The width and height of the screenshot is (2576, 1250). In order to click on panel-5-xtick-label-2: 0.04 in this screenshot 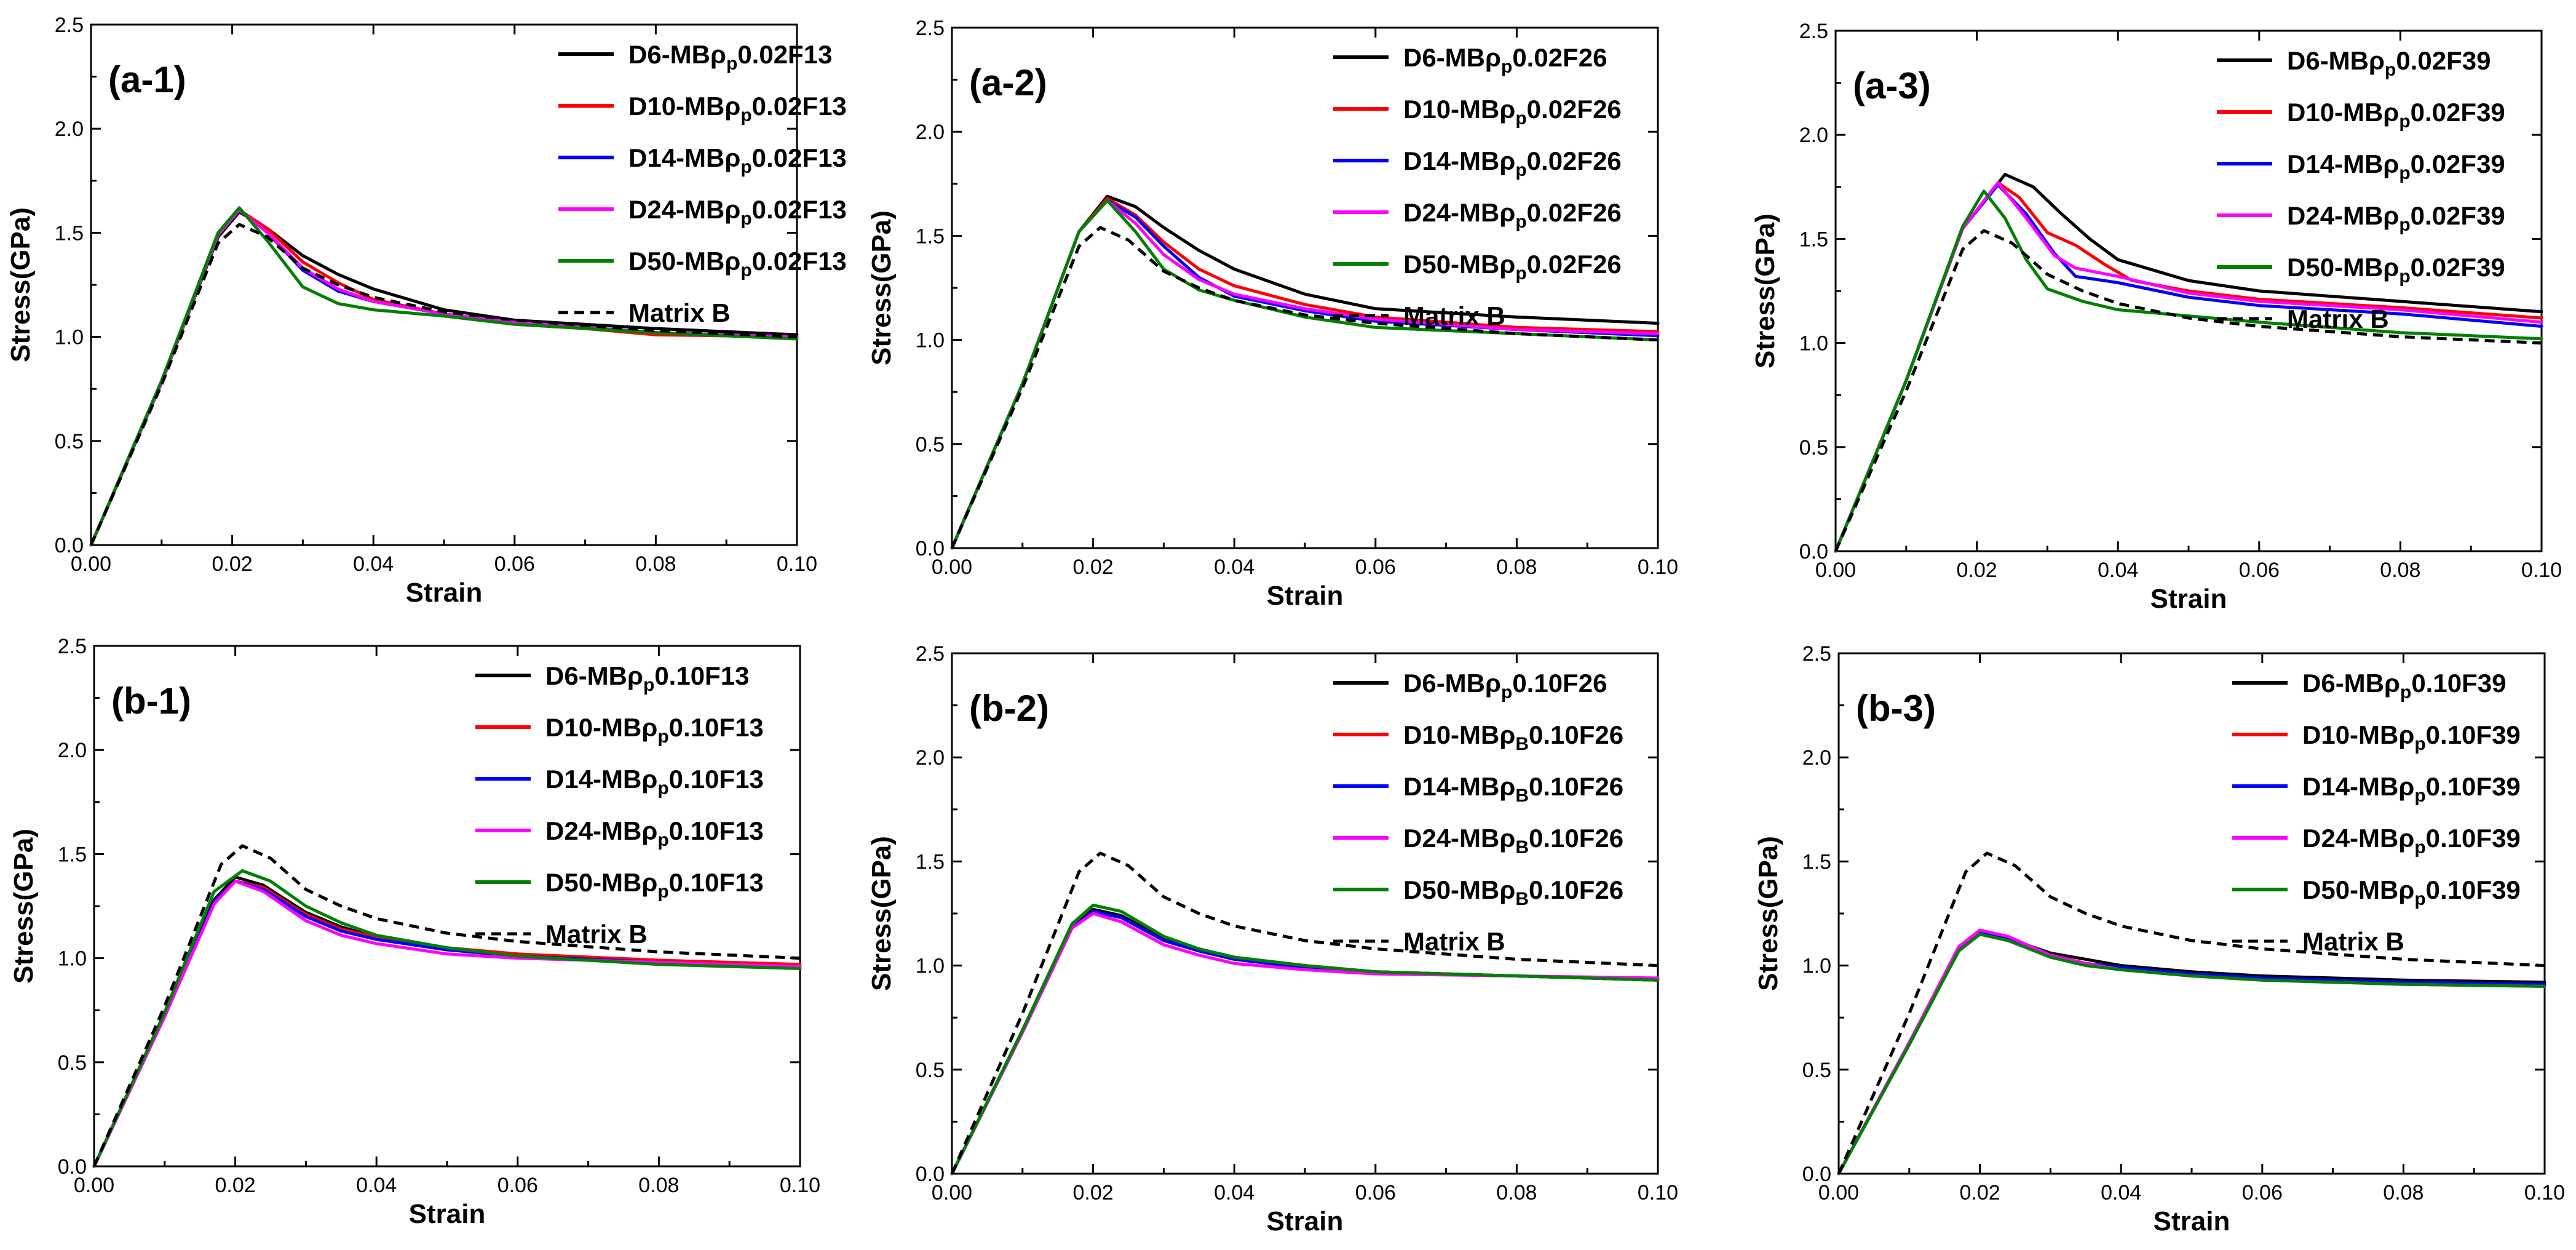, I will do `click(1234, 1192)`.